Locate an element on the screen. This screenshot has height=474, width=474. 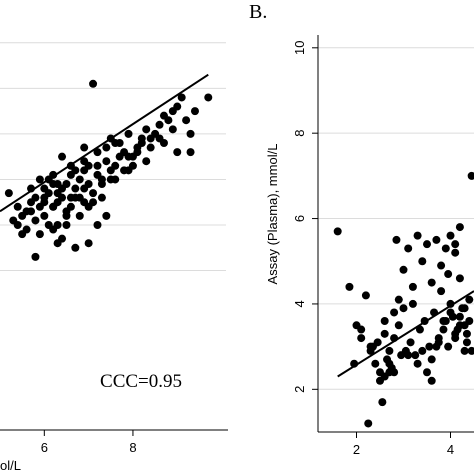
panel-b-y-ticks: 2 4 6 8 10 is located at coordinates (305, 217).